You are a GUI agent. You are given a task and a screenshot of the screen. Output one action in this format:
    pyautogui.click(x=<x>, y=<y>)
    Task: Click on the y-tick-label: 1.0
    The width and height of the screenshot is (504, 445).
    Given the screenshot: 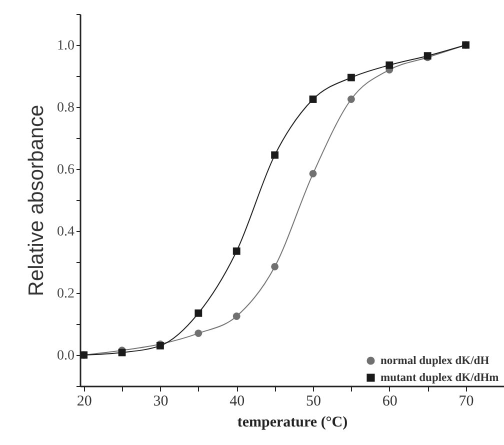 What is the action you would take?
    pyautogui.click(x=65, y=46)
    